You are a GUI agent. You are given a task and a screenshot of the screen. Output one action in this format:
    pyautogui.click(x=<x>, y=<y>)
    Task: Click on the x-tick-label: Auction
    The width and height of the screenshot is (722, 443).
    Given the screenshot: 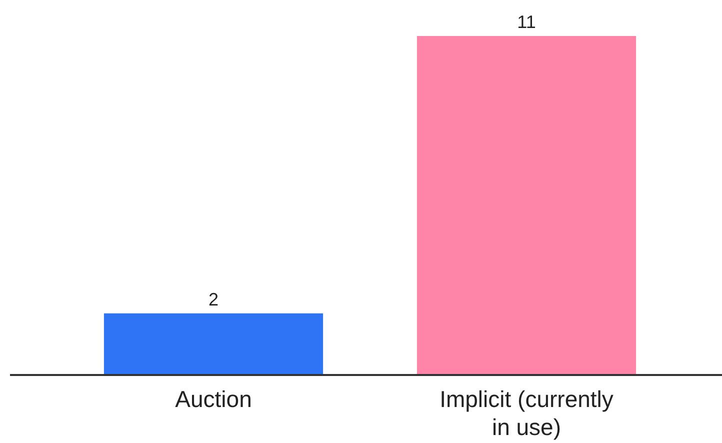 What is the action you would take?
    pyautogui.click(x=213, y=399)
    